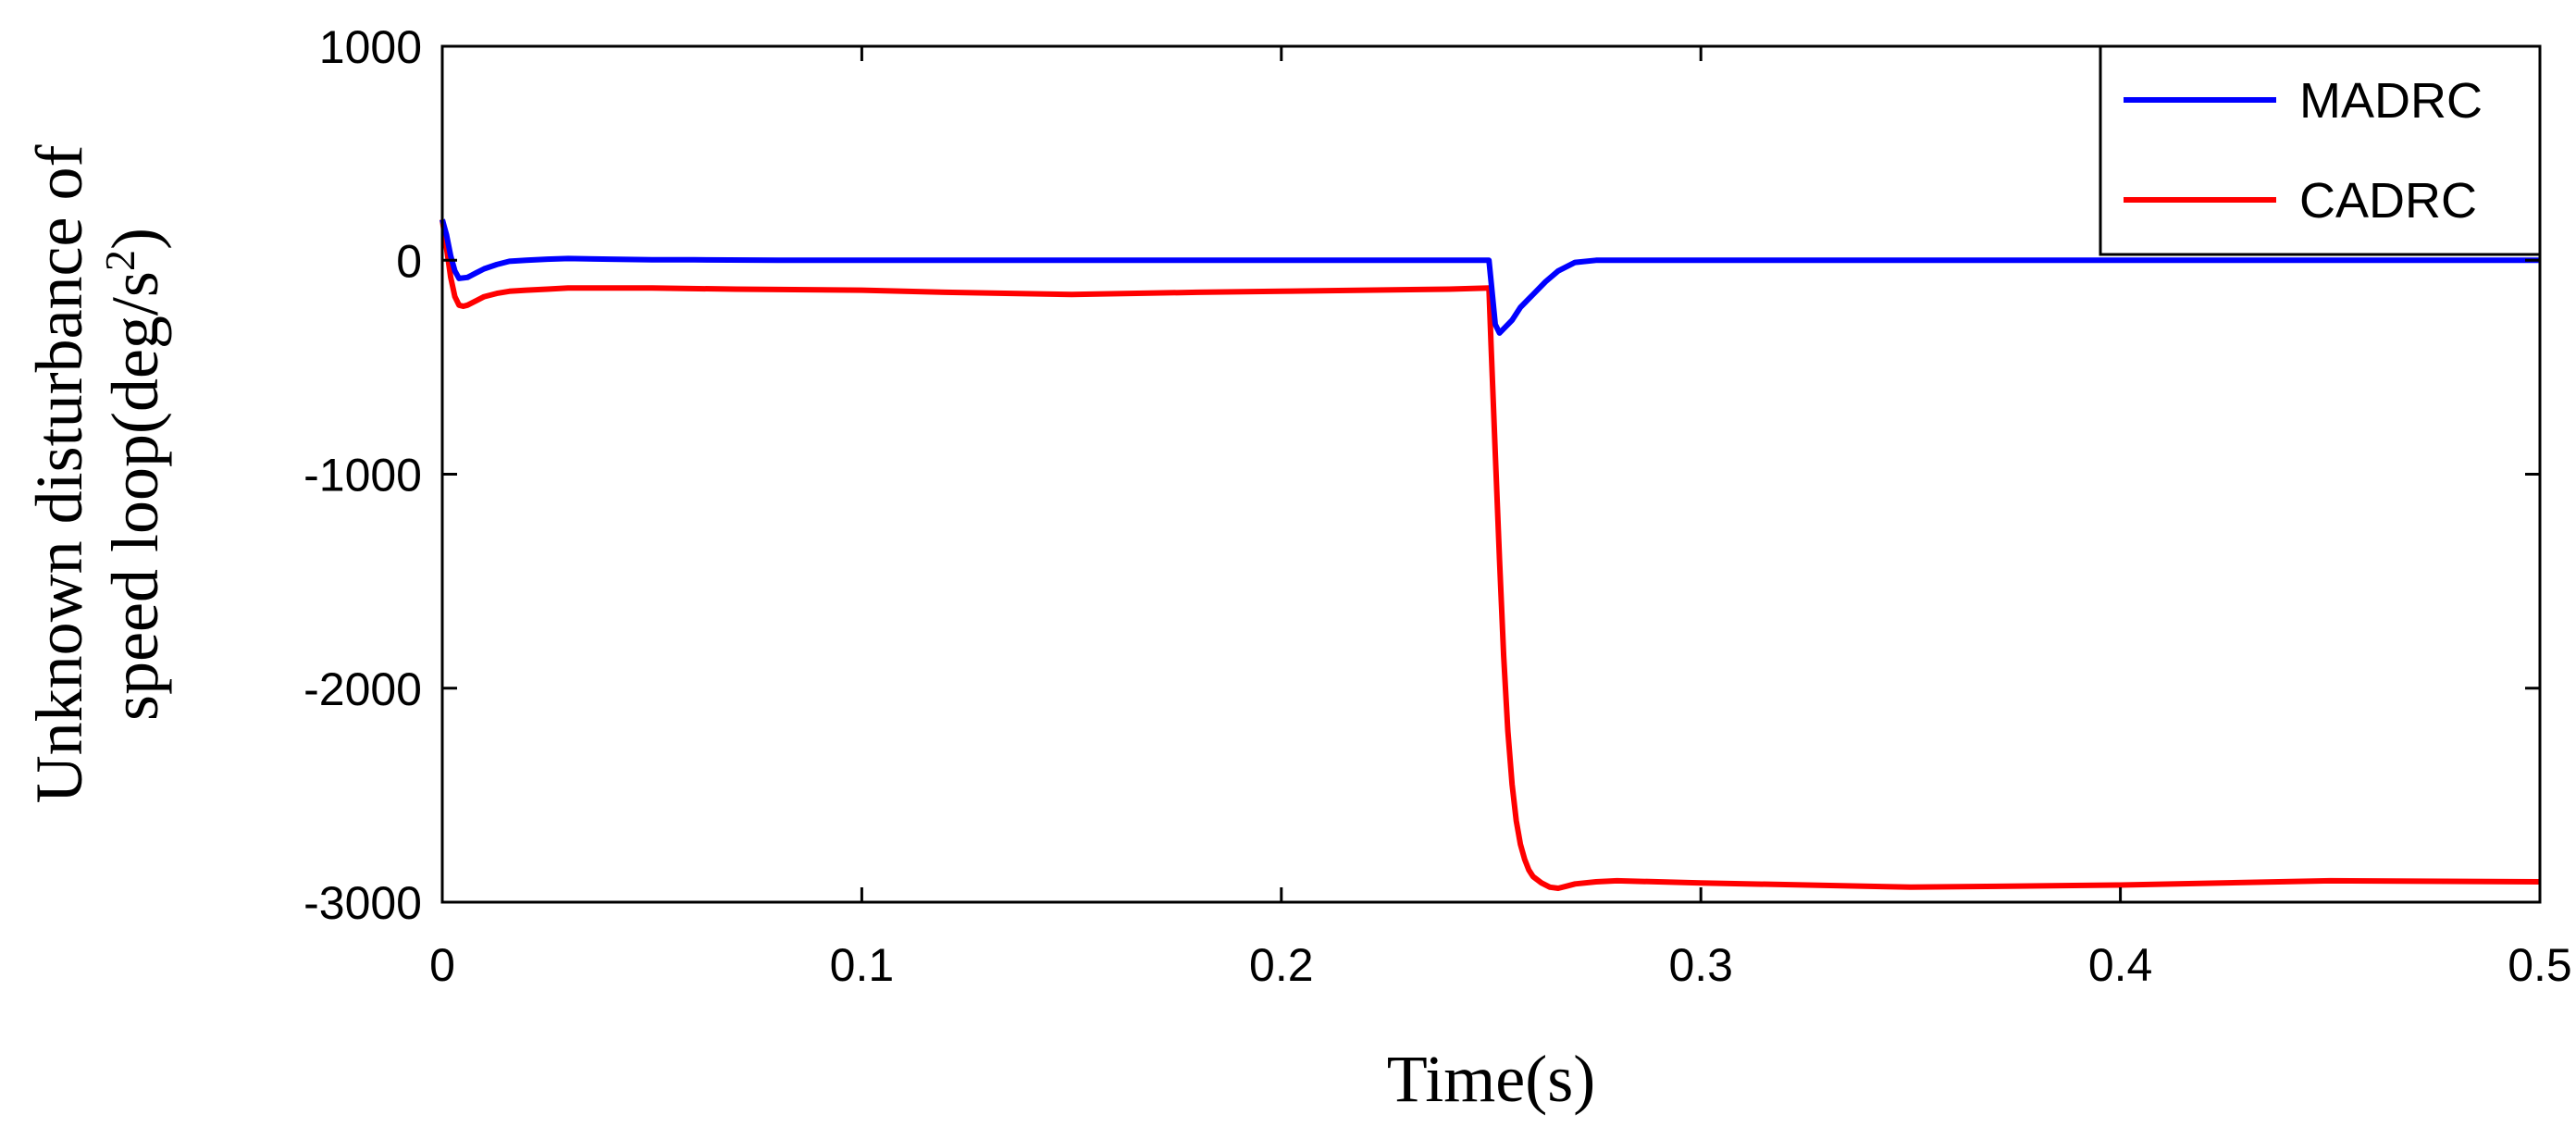 The image size is (2576, 1127). What do you see at coordinates (409, 261) in the screenshot?
I see `y-tick-label: 0` at bounding box center [409, 261].